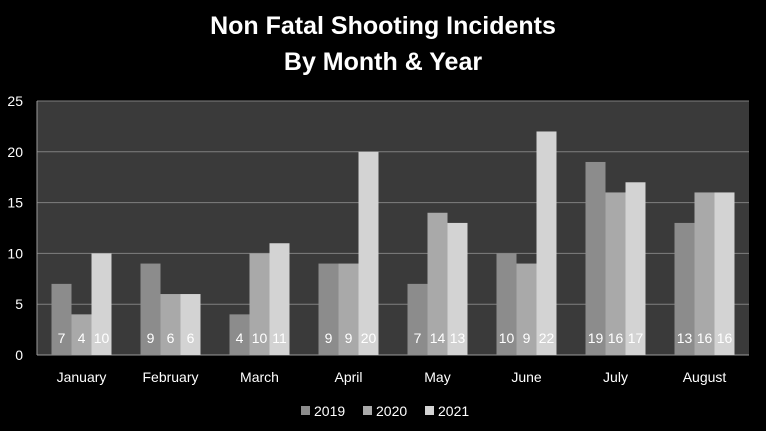  Describe the element at coordinates (279, 338) in the screenshot. I see `data-label: 11` at that location.